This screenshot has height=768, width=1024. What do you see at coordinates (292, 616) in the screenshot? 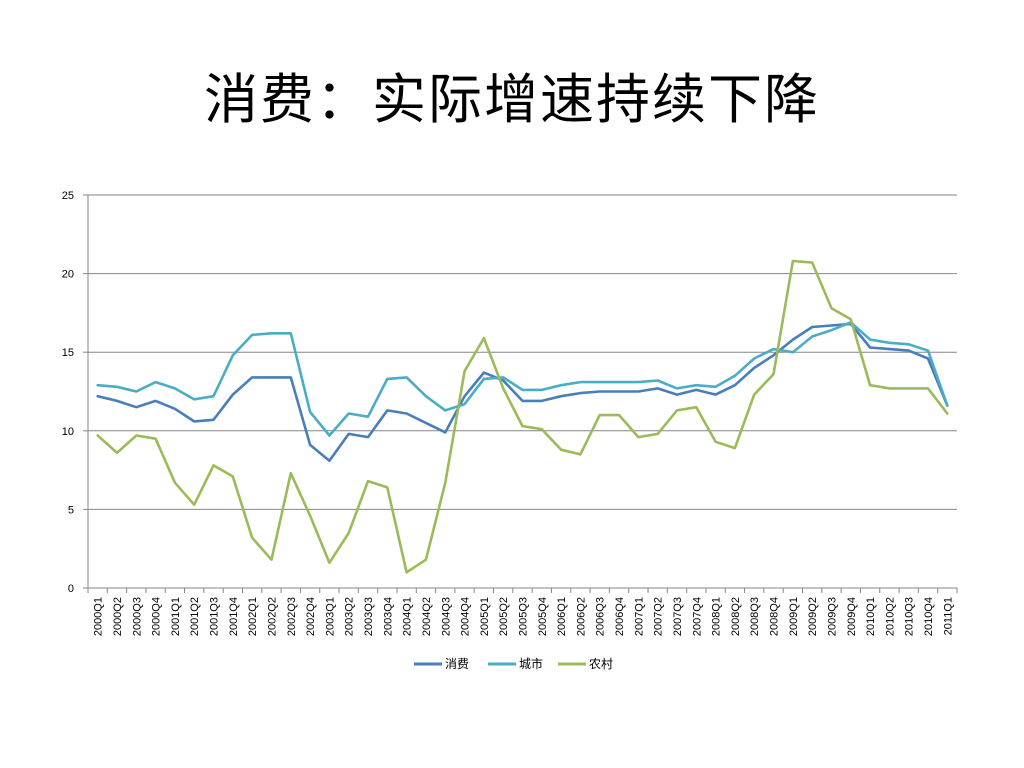
I see `x-tick-label: 2002Q3` at bounding box center [292, 616].